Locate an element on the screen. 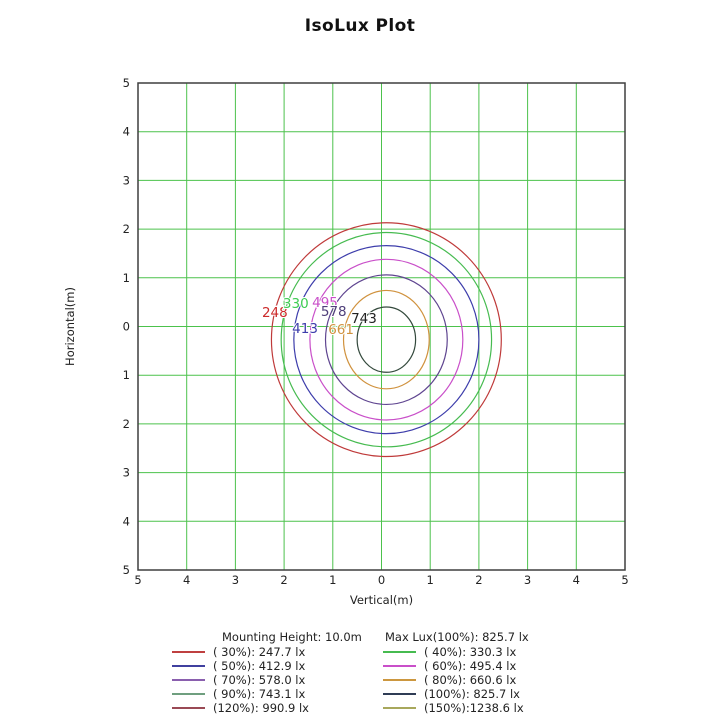  contour-label-60pct: 495 is located at coordinates (325, 303).